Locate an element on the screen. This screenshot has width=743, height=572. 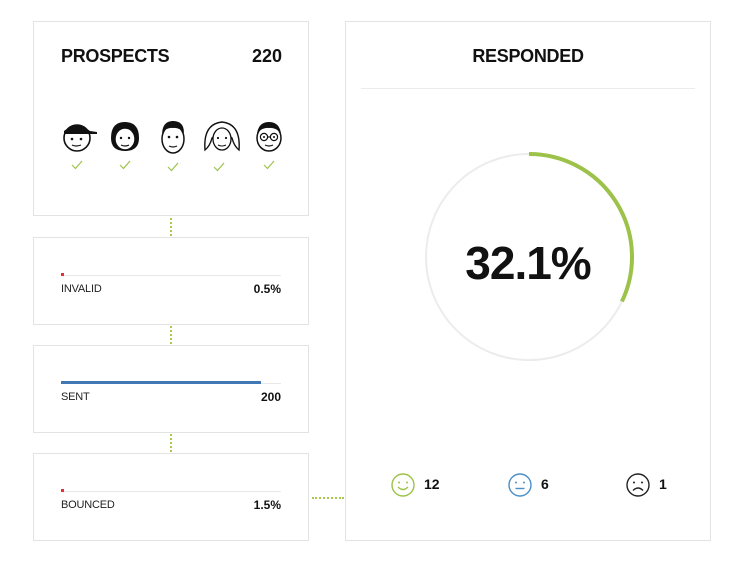
invalid-progress-fill is located at coordinates (62, 274).